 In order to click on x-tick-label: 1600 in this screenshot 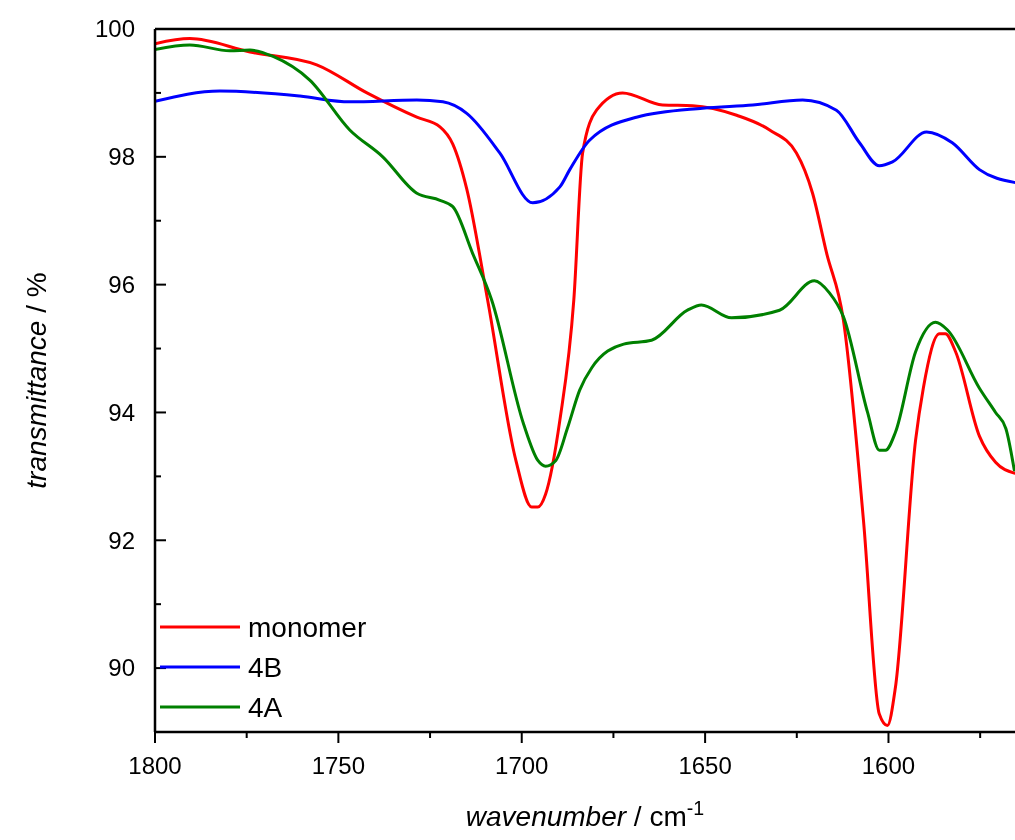, I will do `click(888, 765)`.